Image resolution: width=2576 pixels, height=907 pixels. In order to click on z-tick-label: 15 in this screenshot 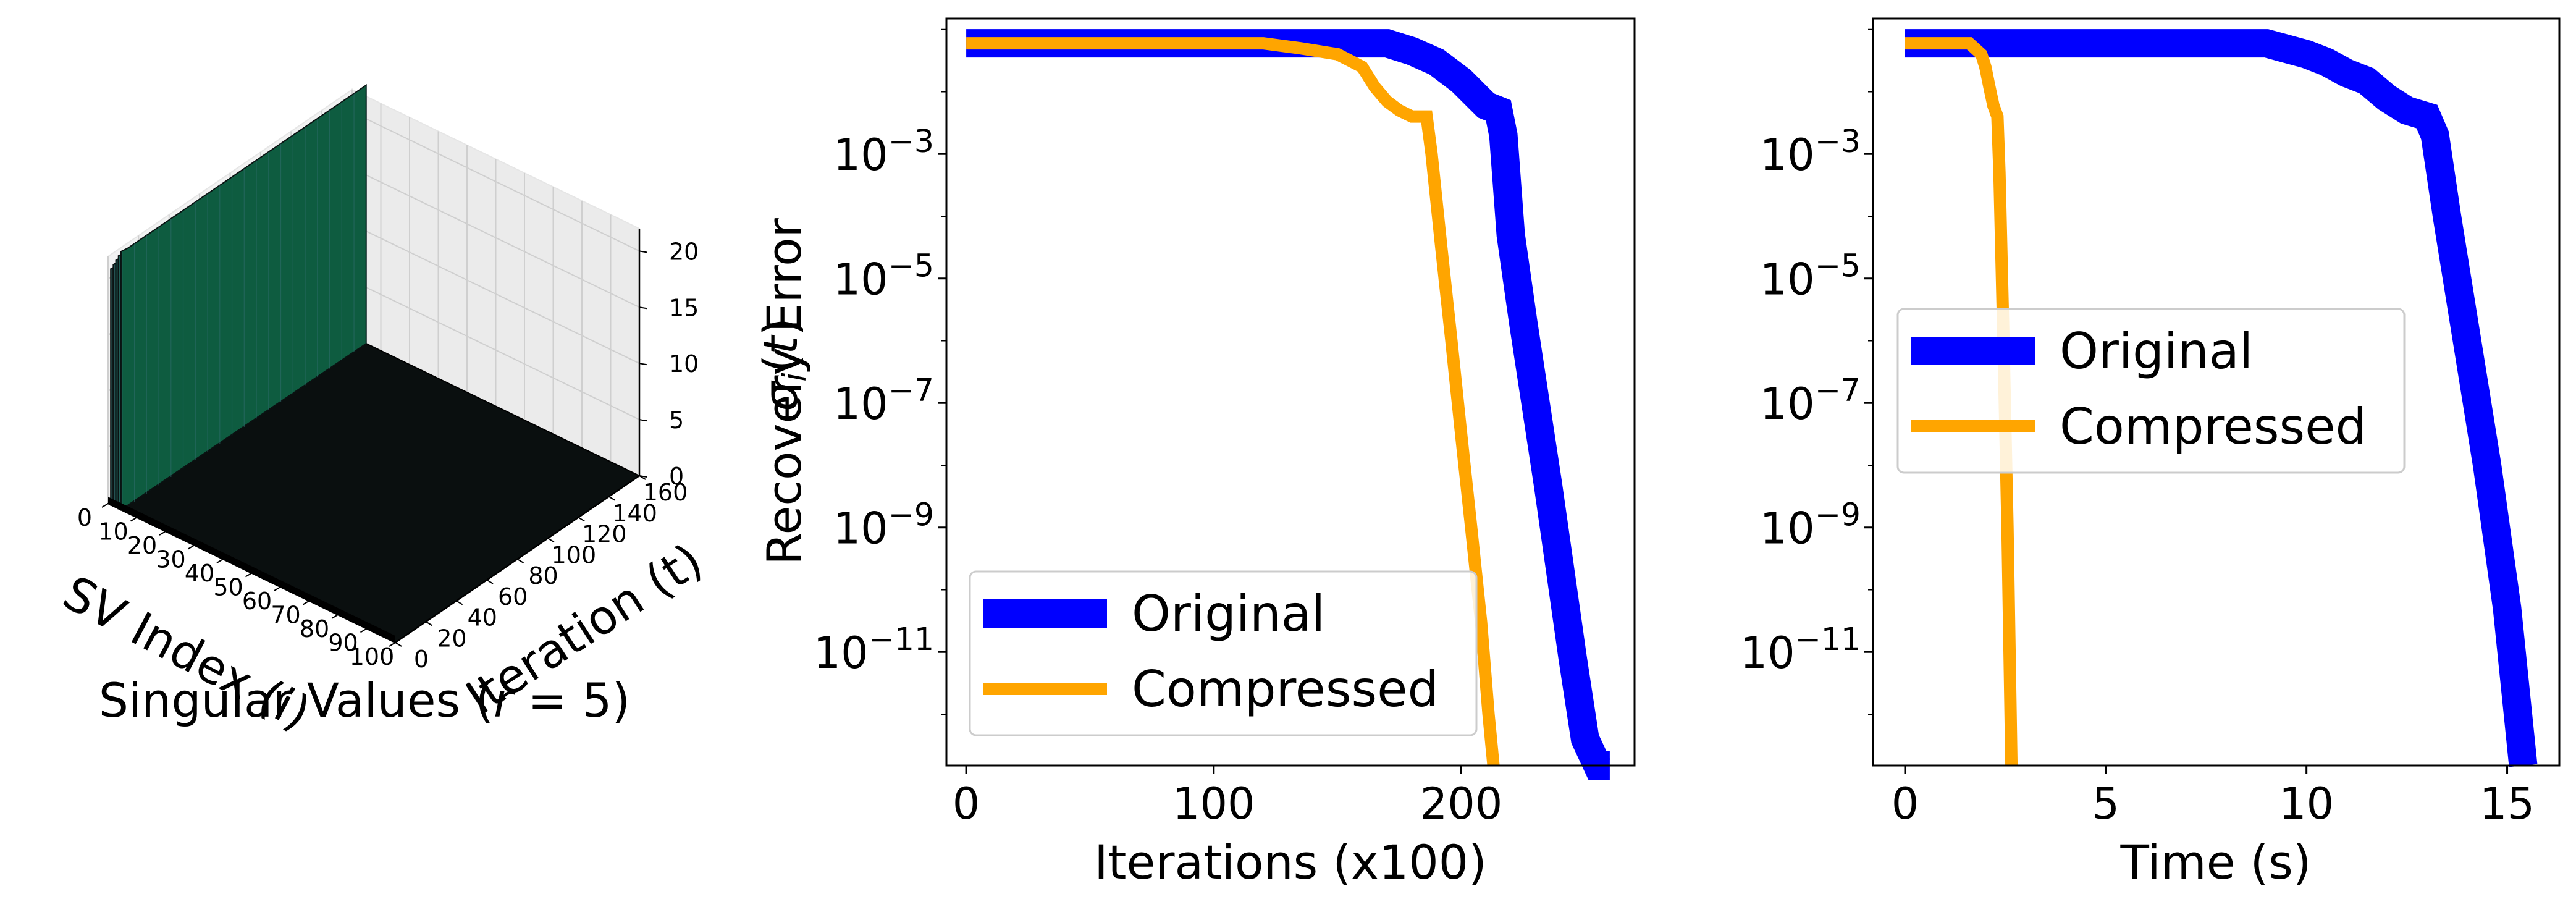, I will do `click(684, 307)`.